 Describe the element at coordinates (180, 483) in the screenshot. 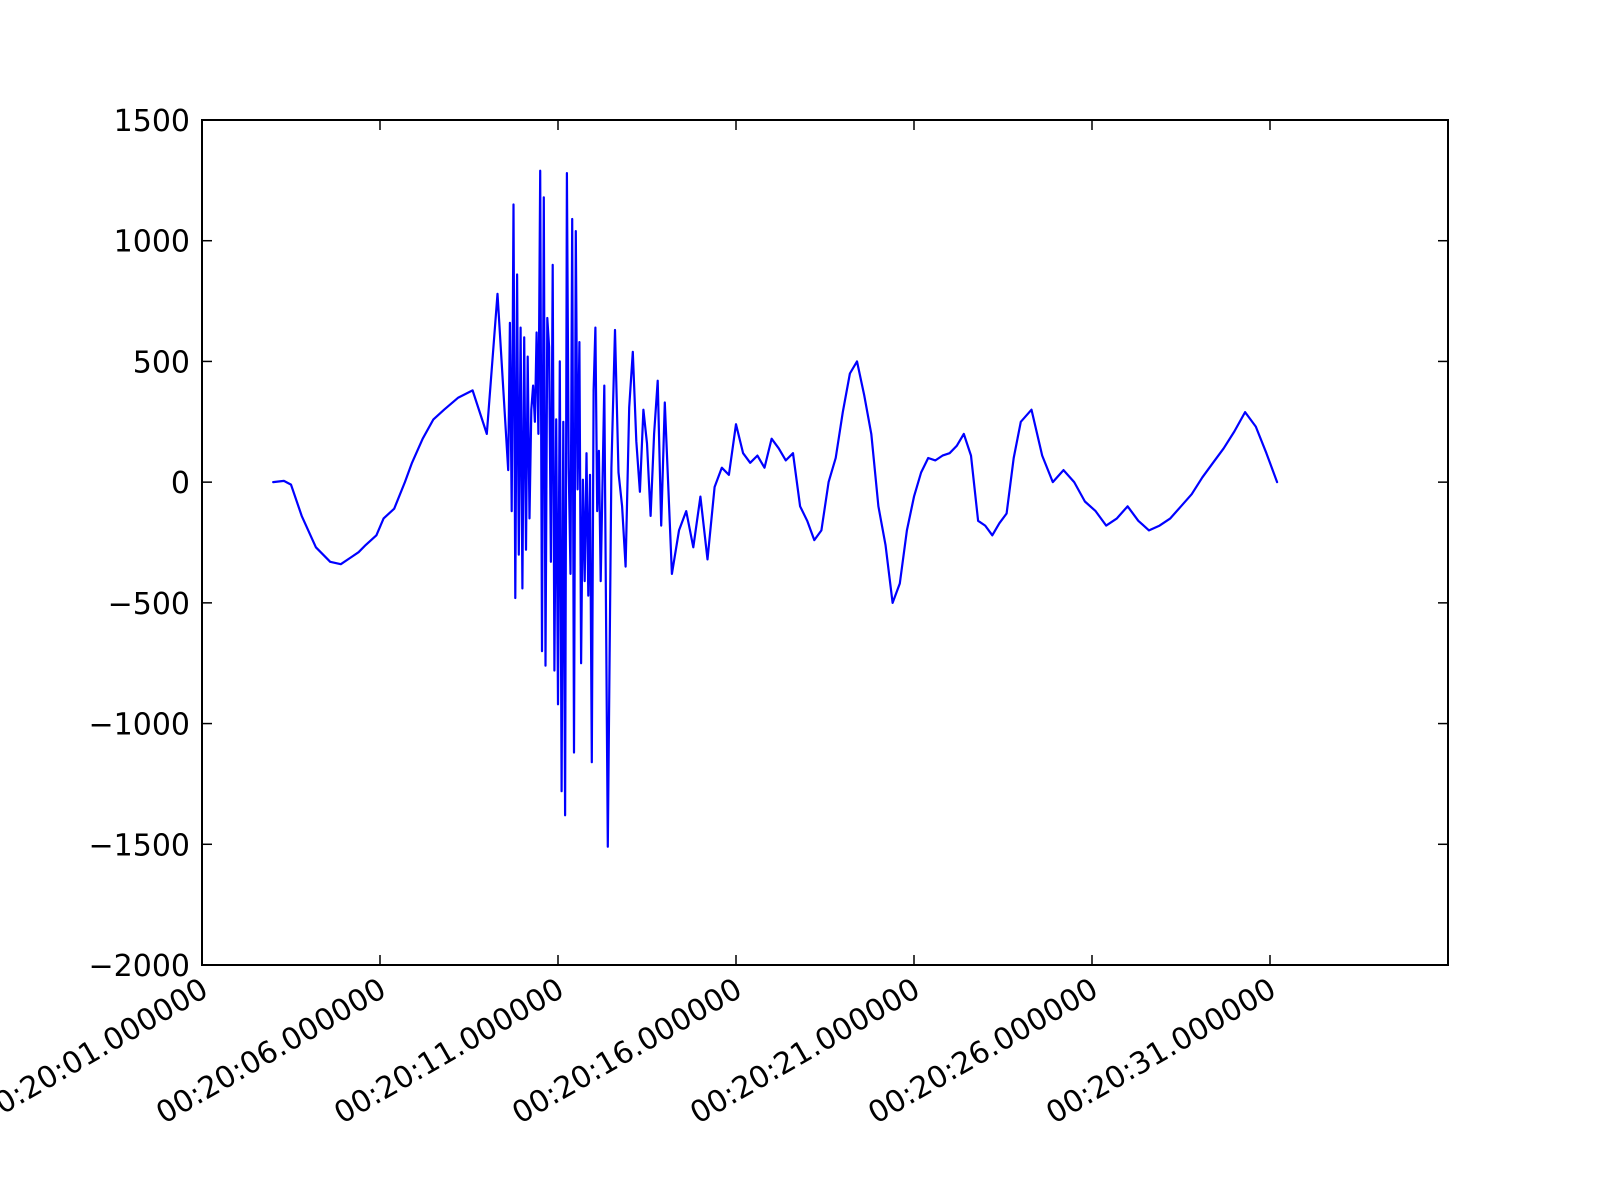

I see `y-tick-label: 0` at that location.